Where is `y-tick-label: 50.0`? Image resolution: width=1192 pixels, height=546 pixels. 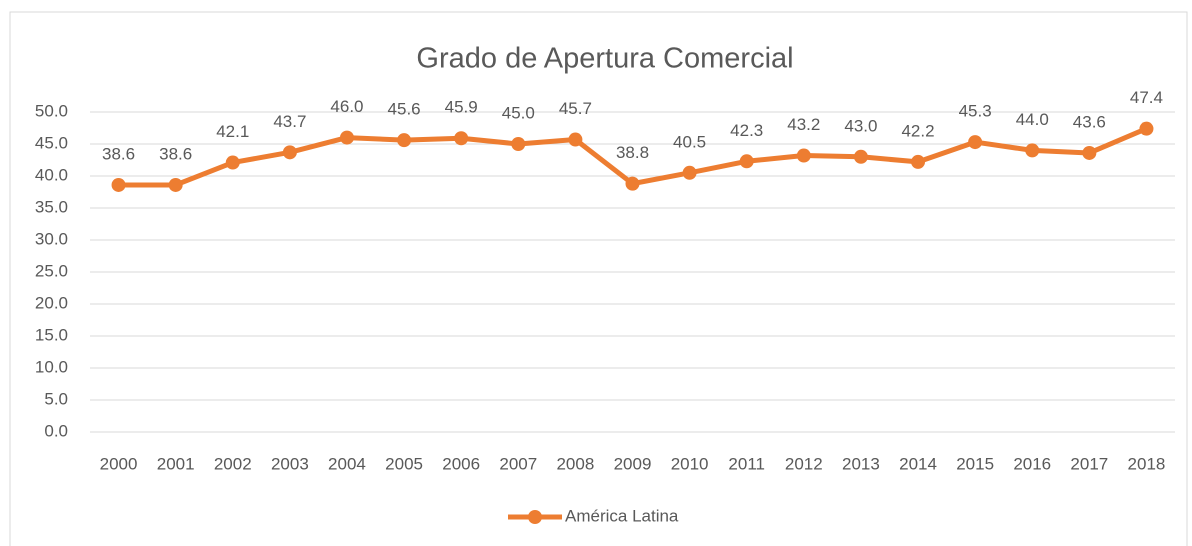 y-tick-label: 50.0 is located at coordinates (51, 110).